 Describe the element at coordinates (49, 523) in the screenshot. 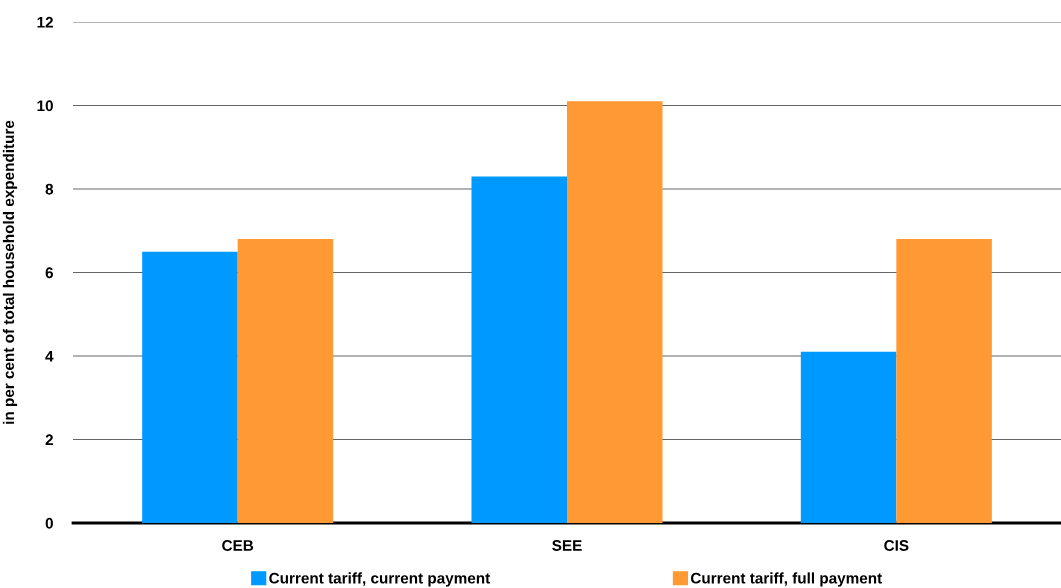

I see `y-tick-label: 0` at that location.